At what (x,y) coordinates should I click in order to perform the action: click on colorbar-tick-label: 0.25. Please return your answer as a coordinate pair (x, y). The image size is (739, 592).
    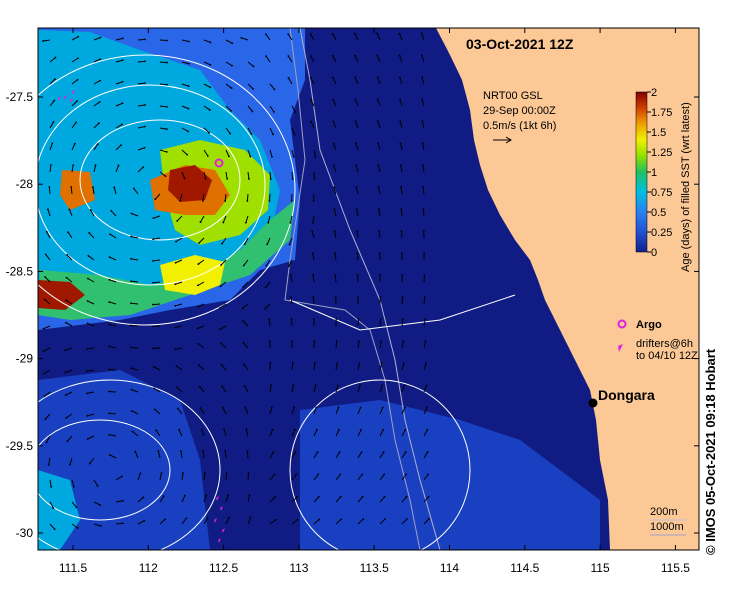
    Looking at the image, I should click on (661, 233).